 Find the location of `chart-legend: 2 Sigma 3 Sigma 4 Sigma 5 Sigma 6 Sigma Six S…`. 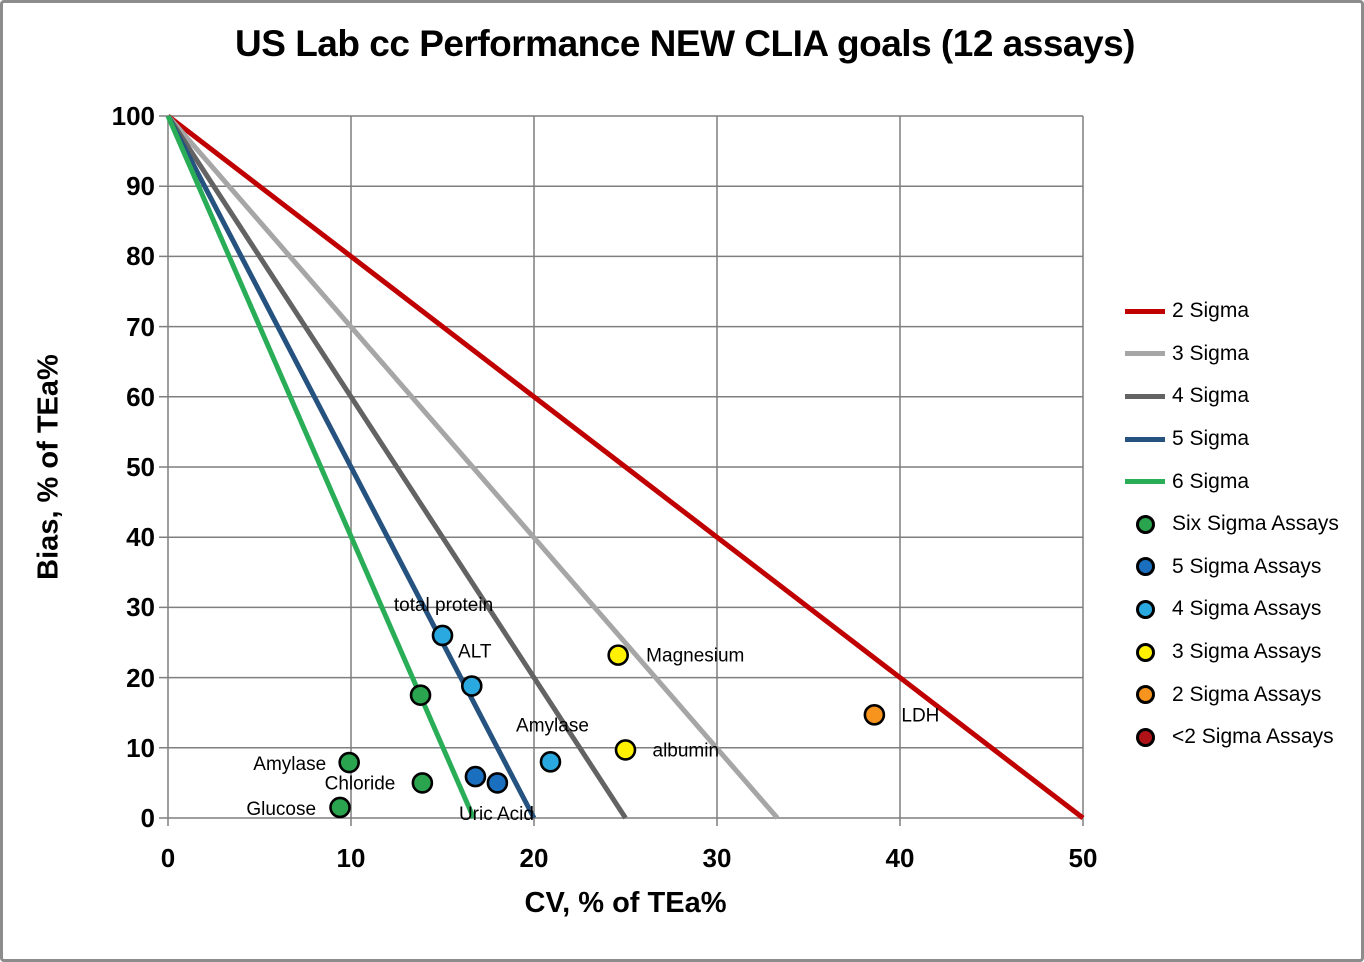

chart-legend: 2 Sigma 3 Sigma 4 Sigma 5 Sigma 6 Sigma Six S… is located at coordinates (1243, 524).